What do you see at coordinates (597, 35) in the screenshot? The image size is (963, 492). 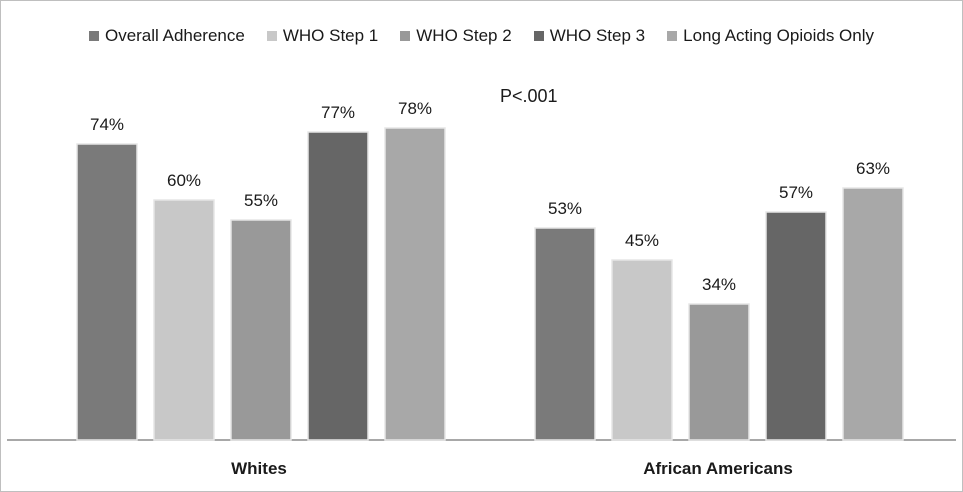 I see `legend-label: WHO Step 3` at bounding box center [597, 35].